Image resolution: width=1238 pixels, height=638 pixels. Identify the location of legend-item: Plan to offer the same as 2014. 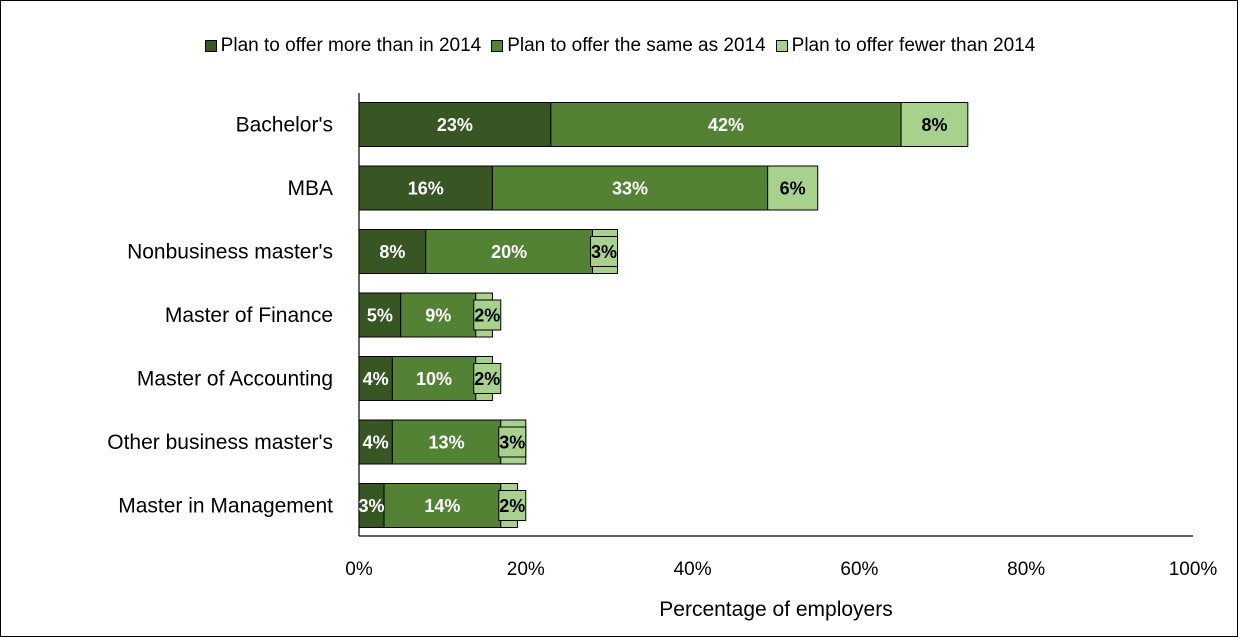
(628, 46).